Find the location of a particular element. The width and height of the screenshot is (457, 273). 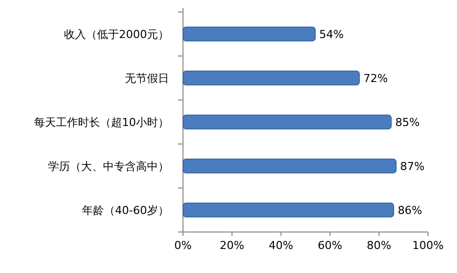

y-tick-label: 收入（低于2000元） is located at coordinates (116, 34).